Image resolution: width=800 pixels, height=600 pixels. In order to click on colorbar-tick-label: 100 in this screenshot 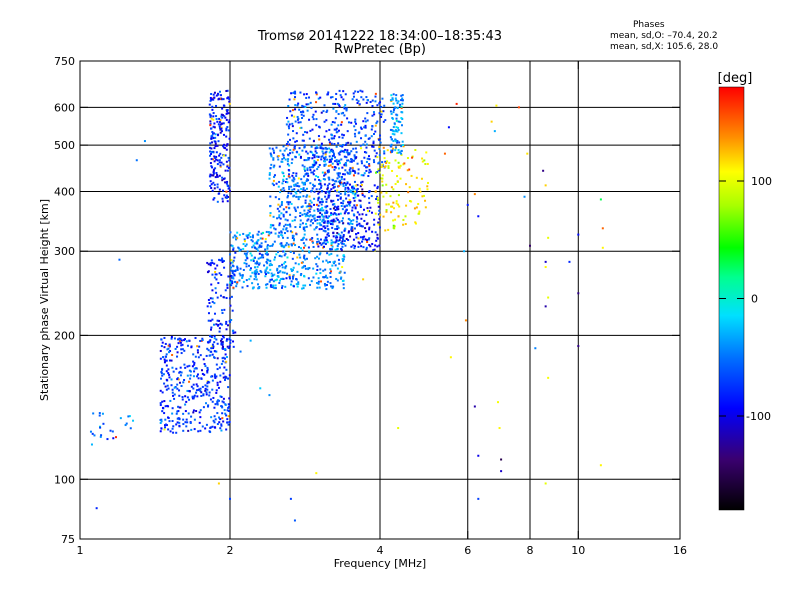, I will do `click(761, 181)`.